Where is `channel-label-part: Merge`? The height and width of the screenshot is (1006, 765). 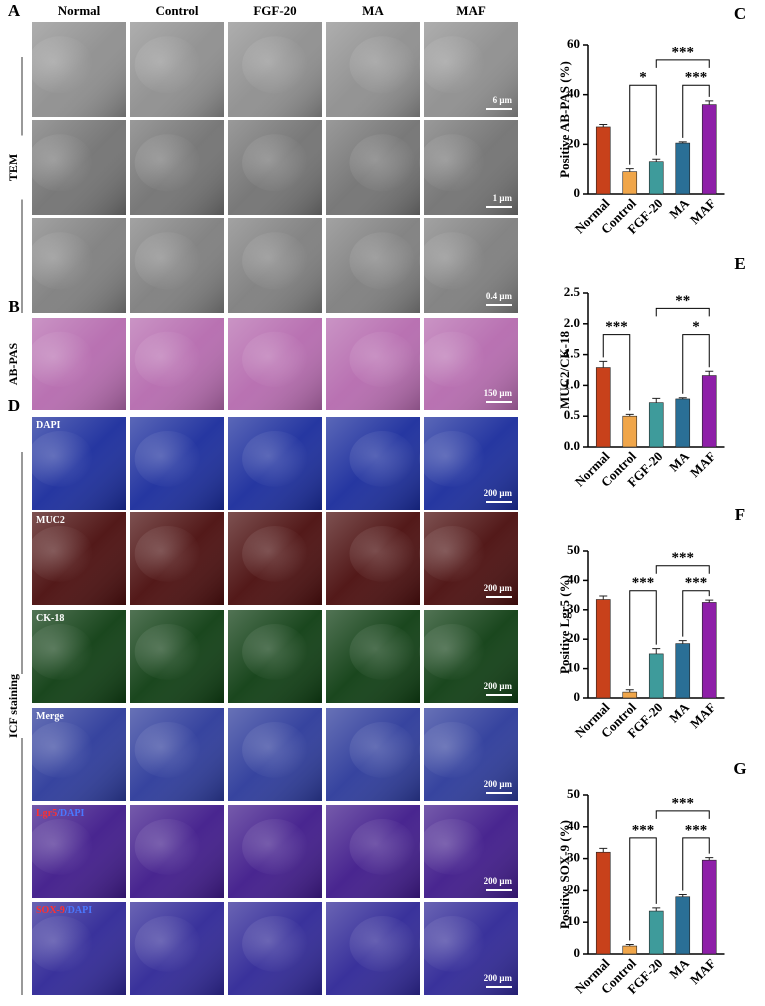 channel-label-part: Merge is located at coordinates (50, 716).